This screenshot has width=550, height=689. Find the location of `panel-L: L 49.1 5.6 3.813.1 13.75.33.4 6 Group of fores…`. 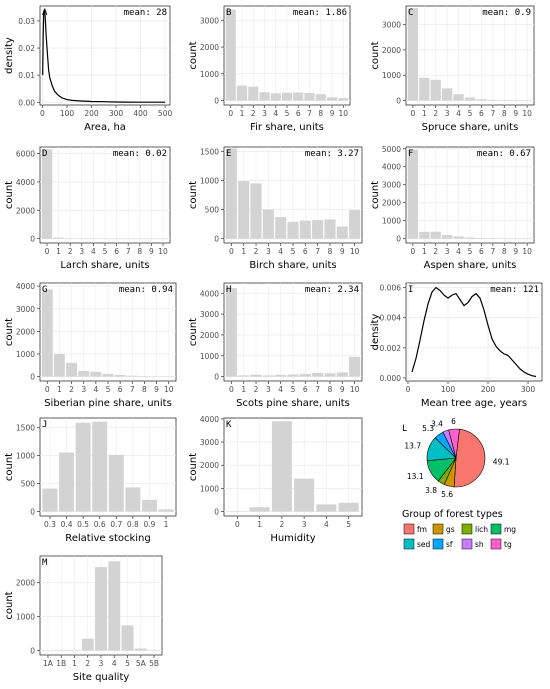

panel-L: L 49.1 5.6 3.813.1 13.75.33.4 6 Group of fores… is located at coordinates (459, 483).